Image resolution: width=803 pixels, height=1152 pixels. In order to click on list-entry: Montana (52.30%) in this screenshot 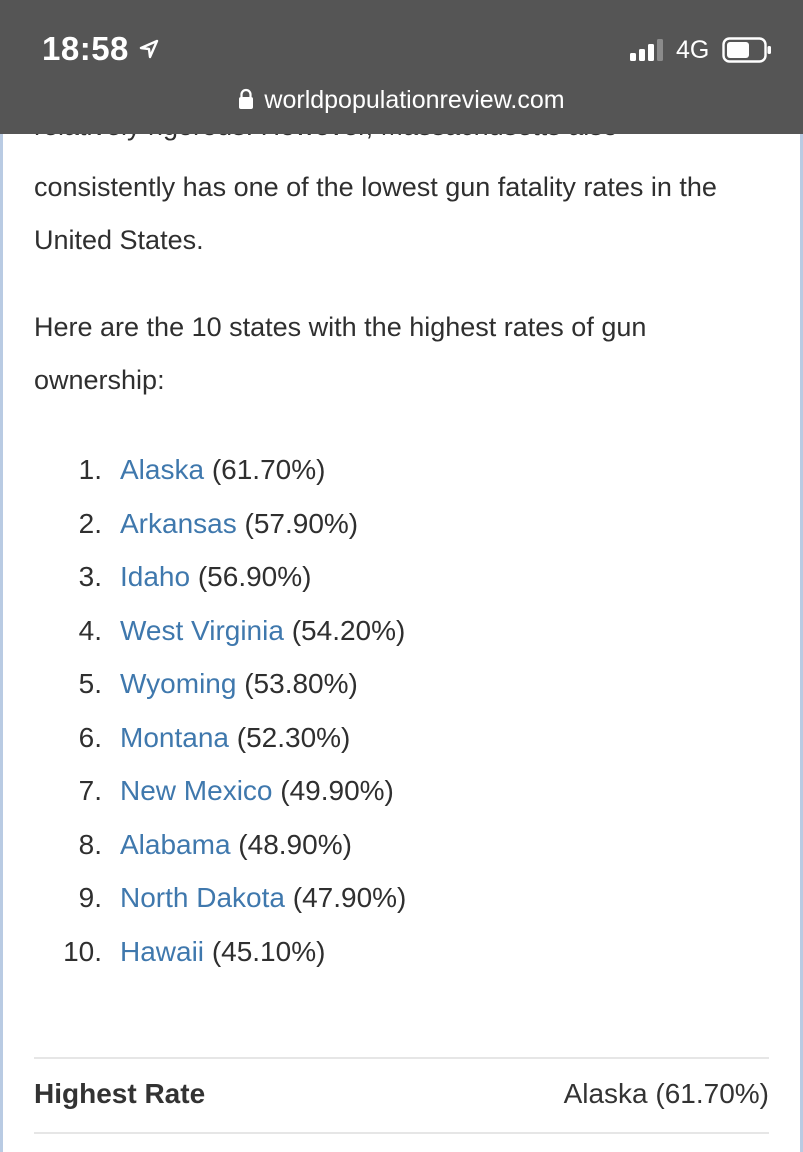, I will do `click(235, 738)`.